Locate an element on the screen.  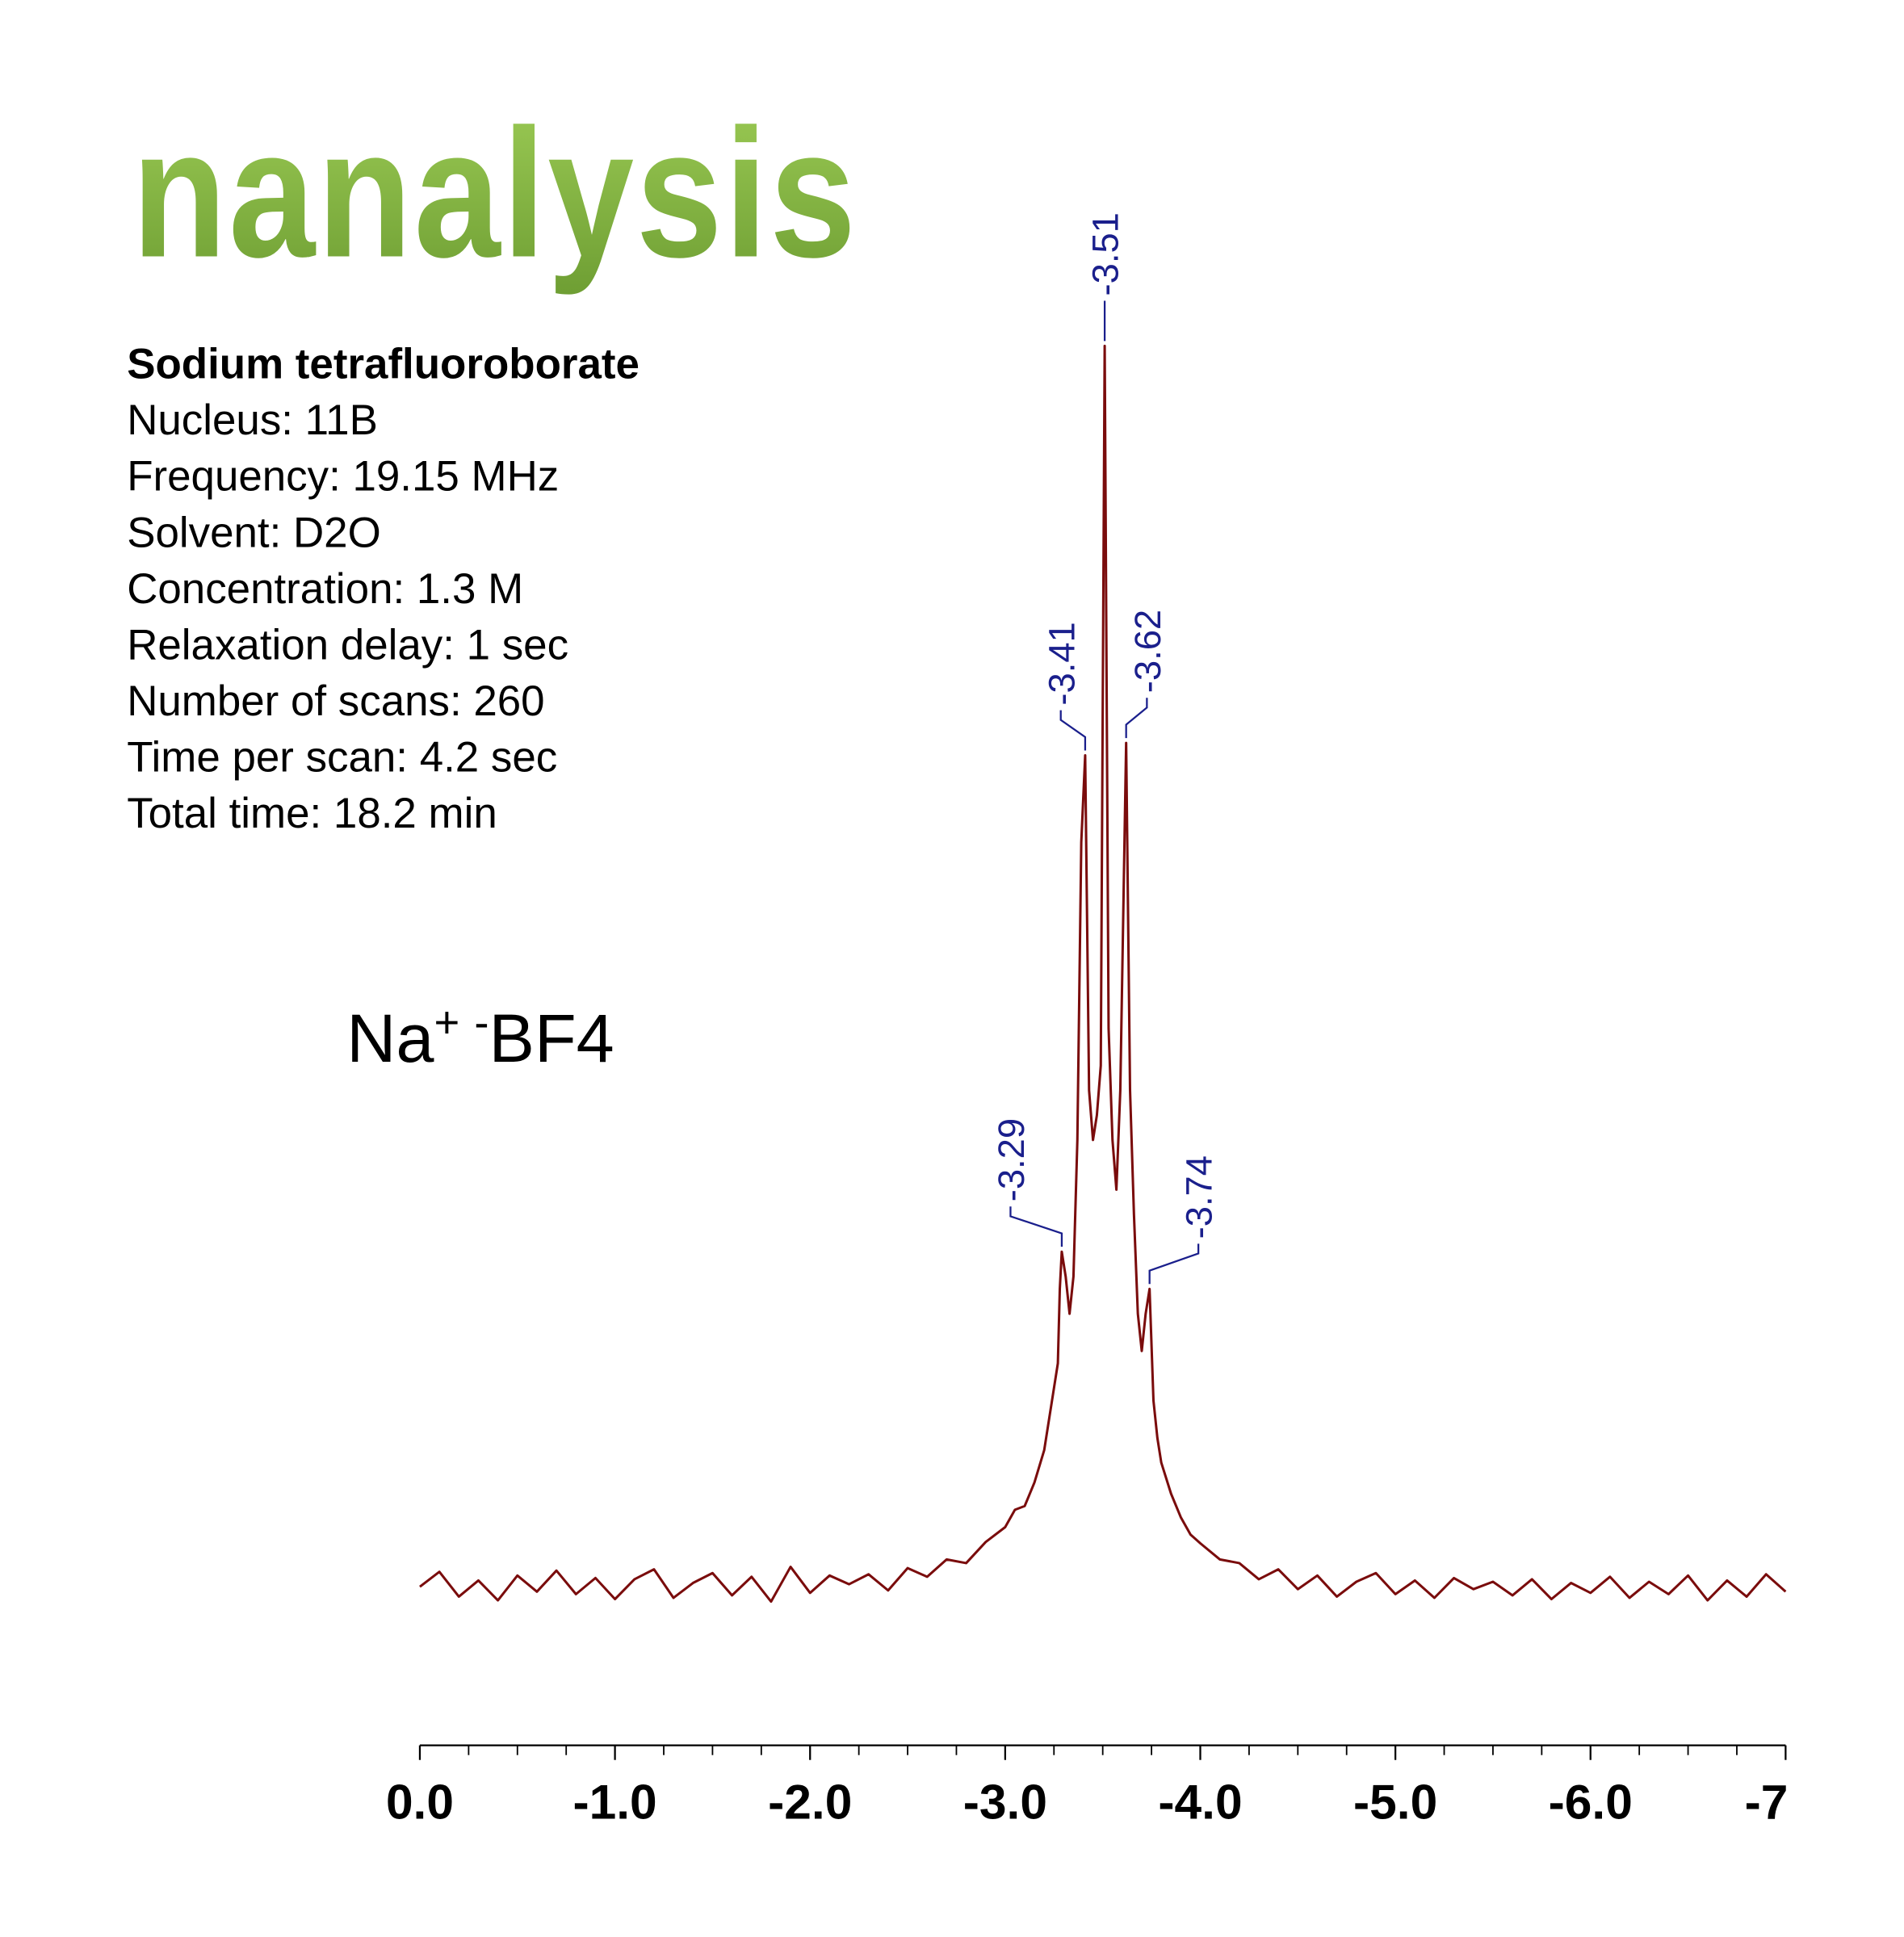
info-line: Time per scan: 4.2 sec is located at coordinates (342, 757).